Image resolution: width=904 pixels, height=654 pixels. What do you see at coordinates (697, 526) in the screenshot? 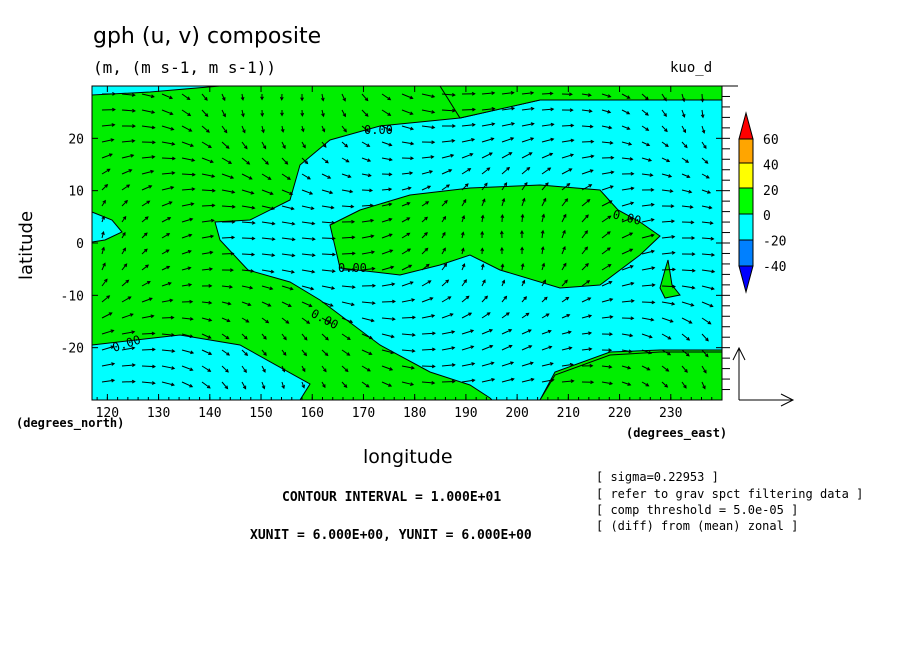
I see `note-diff: [ (diff) from (mean) zonal ]` at bounding box center [697, 526].